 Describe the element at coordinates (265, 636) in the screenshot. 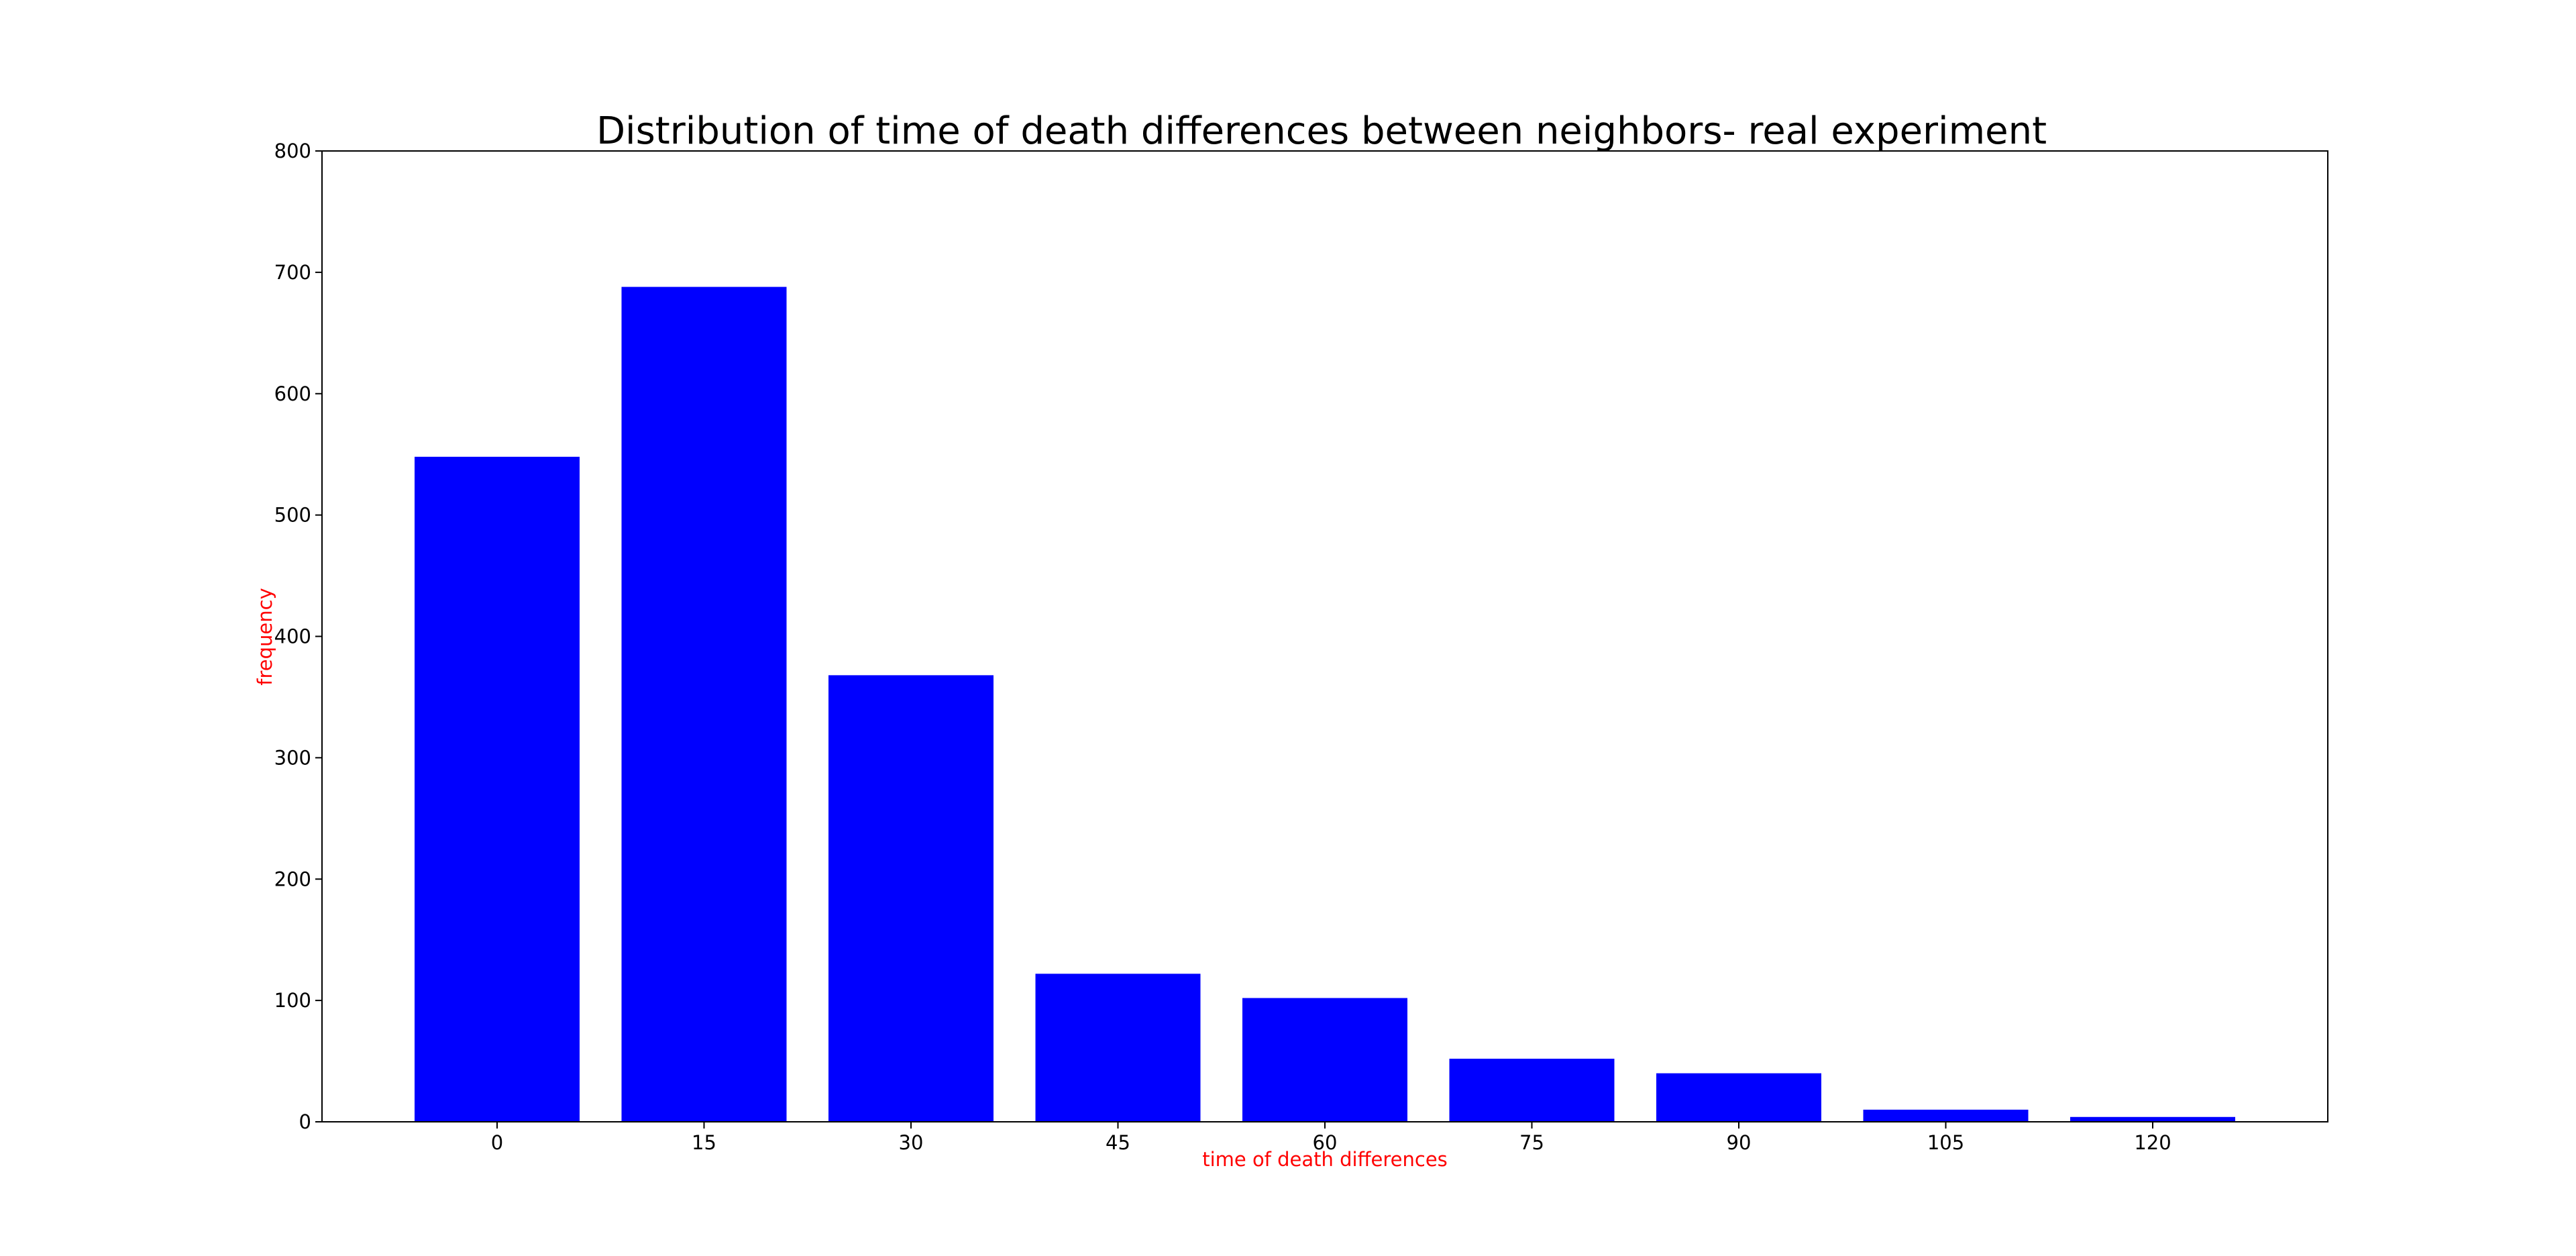

I see `y-axis-label: frequency` at that location.